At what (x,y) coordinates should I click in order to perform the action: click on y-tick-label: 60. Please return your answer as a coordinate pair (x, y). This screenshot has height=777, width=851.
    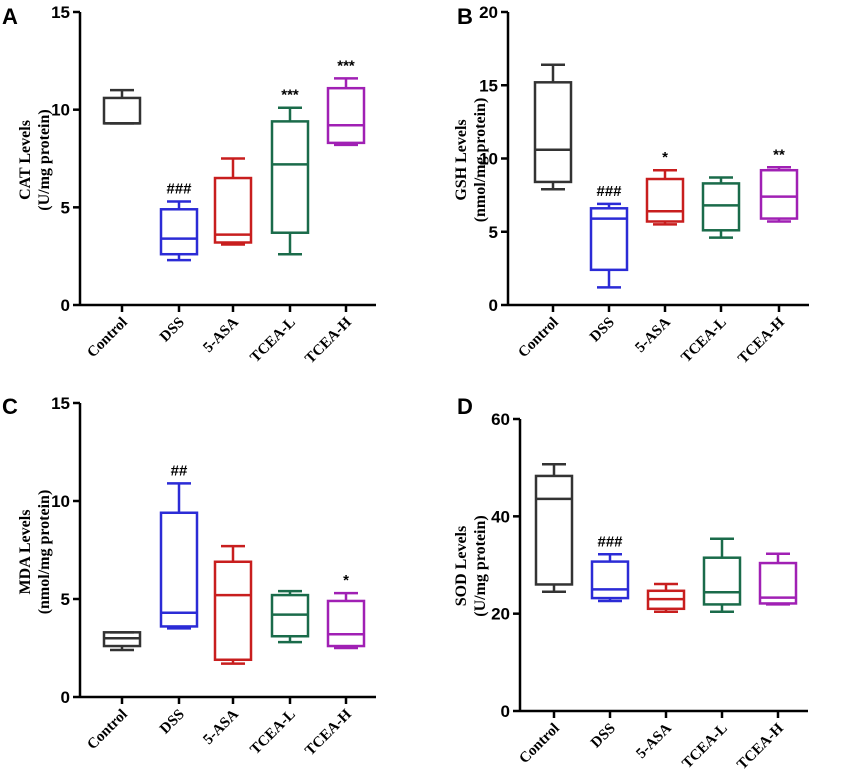
    Looking at the image, I should click on (500, 419).